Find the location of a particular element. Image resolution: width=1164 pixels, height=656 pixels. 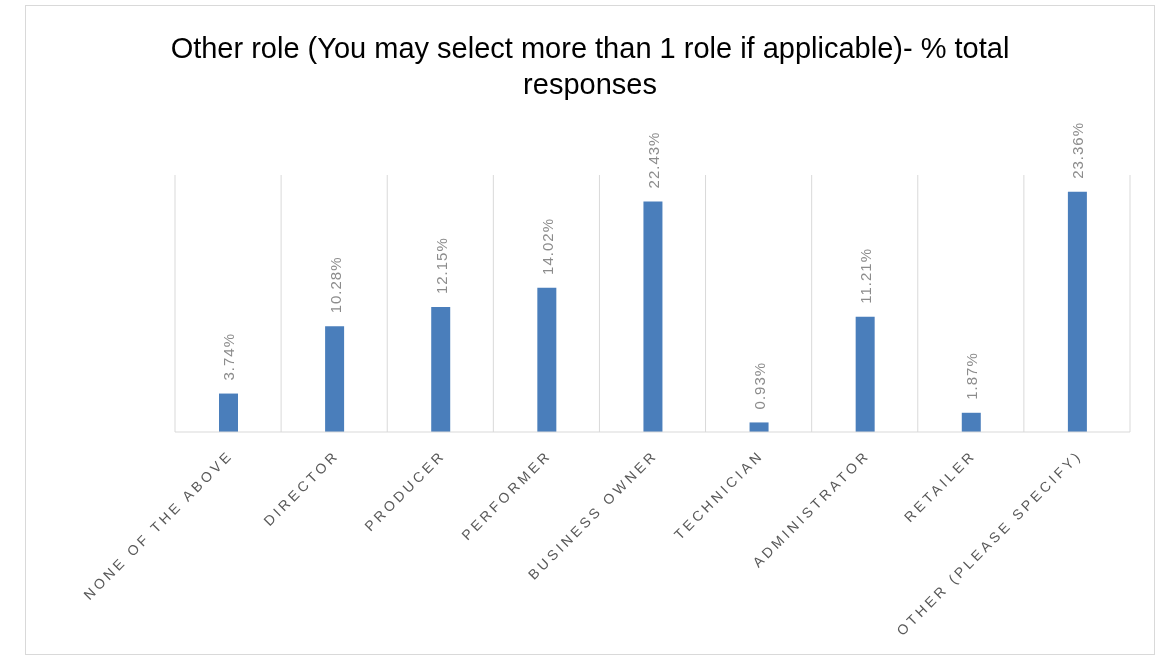

chart-title: Other role (You may select more than 1 role if applicable)- % total responses is located at coordinates (590, 66).